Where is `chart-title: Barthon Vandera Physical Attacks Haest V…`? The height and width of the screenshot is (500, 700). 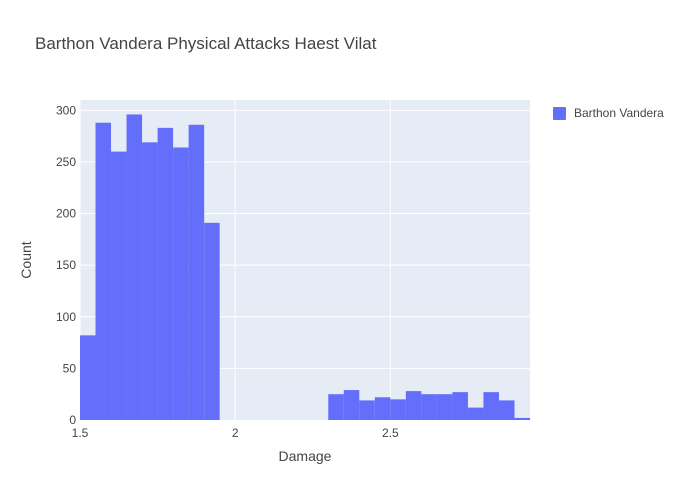
chart-title: Barthon Vandera Physical Attacks Haest V… is located at coordinates (206, 43).